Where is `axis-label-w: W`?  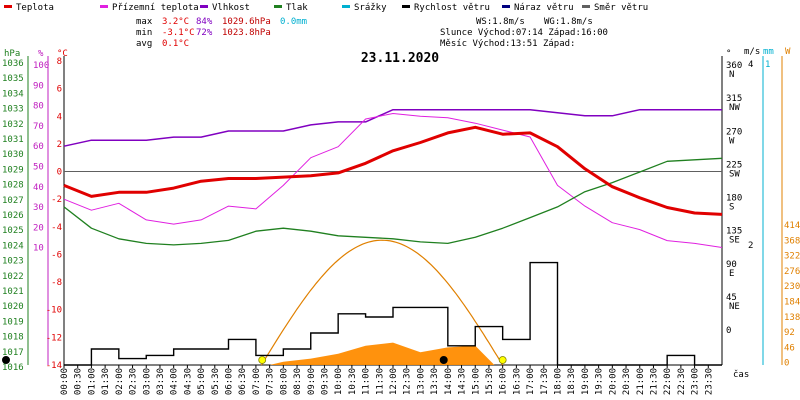
axis-label-w: W is located at coordinates (788, 52).